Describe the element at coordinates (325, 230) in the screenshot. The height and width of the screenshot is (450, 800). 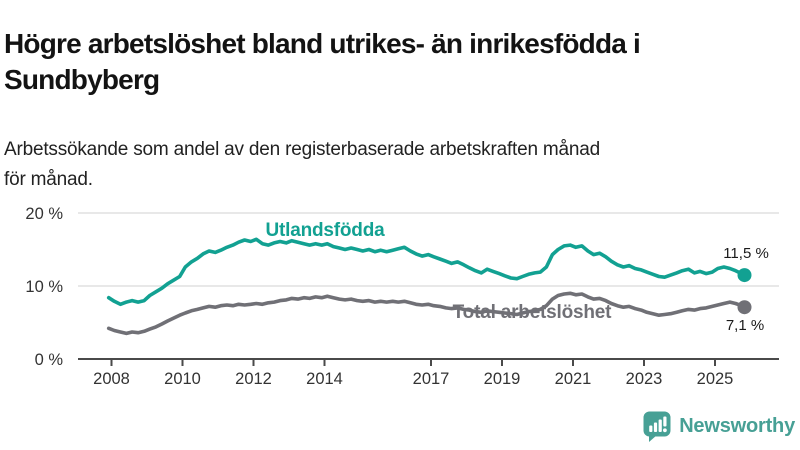
I see `series-label-utlandsfodda: Utlandsfödda` at that location.